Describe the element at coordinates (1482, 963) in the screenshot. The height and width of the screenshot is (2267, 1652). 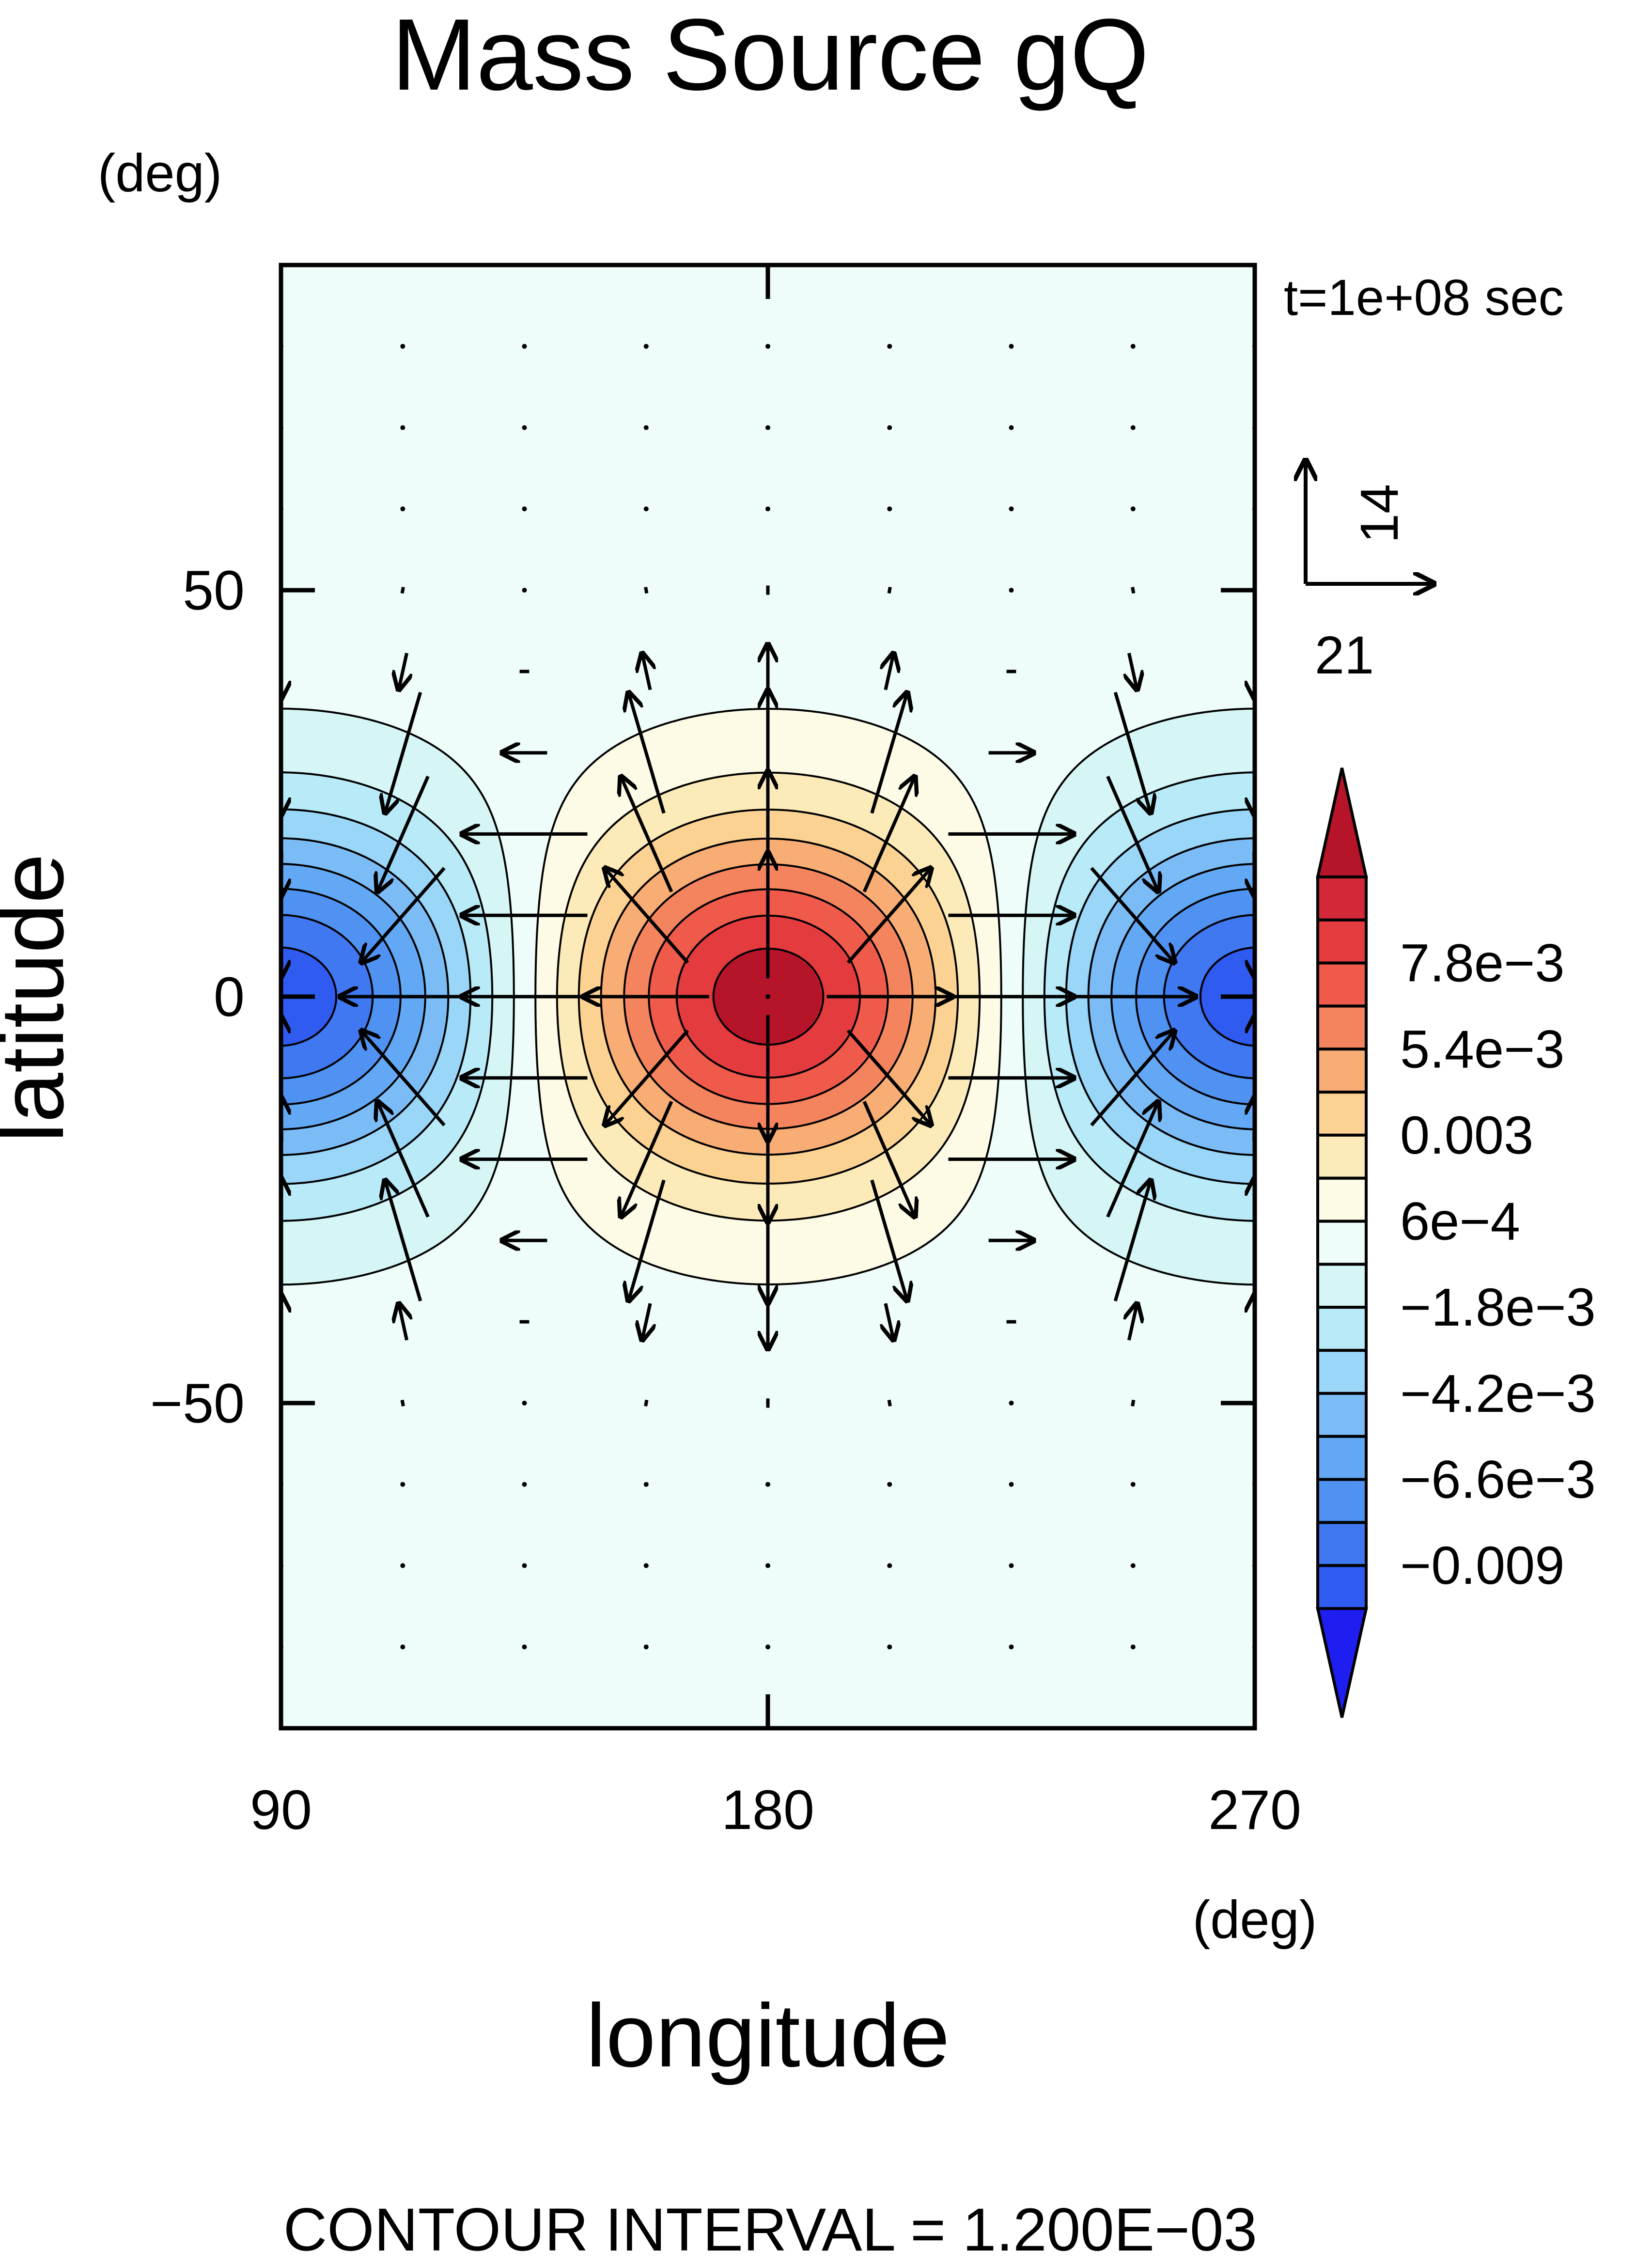
I see `colorbar-tick-label: 7.8e−3` at that location.